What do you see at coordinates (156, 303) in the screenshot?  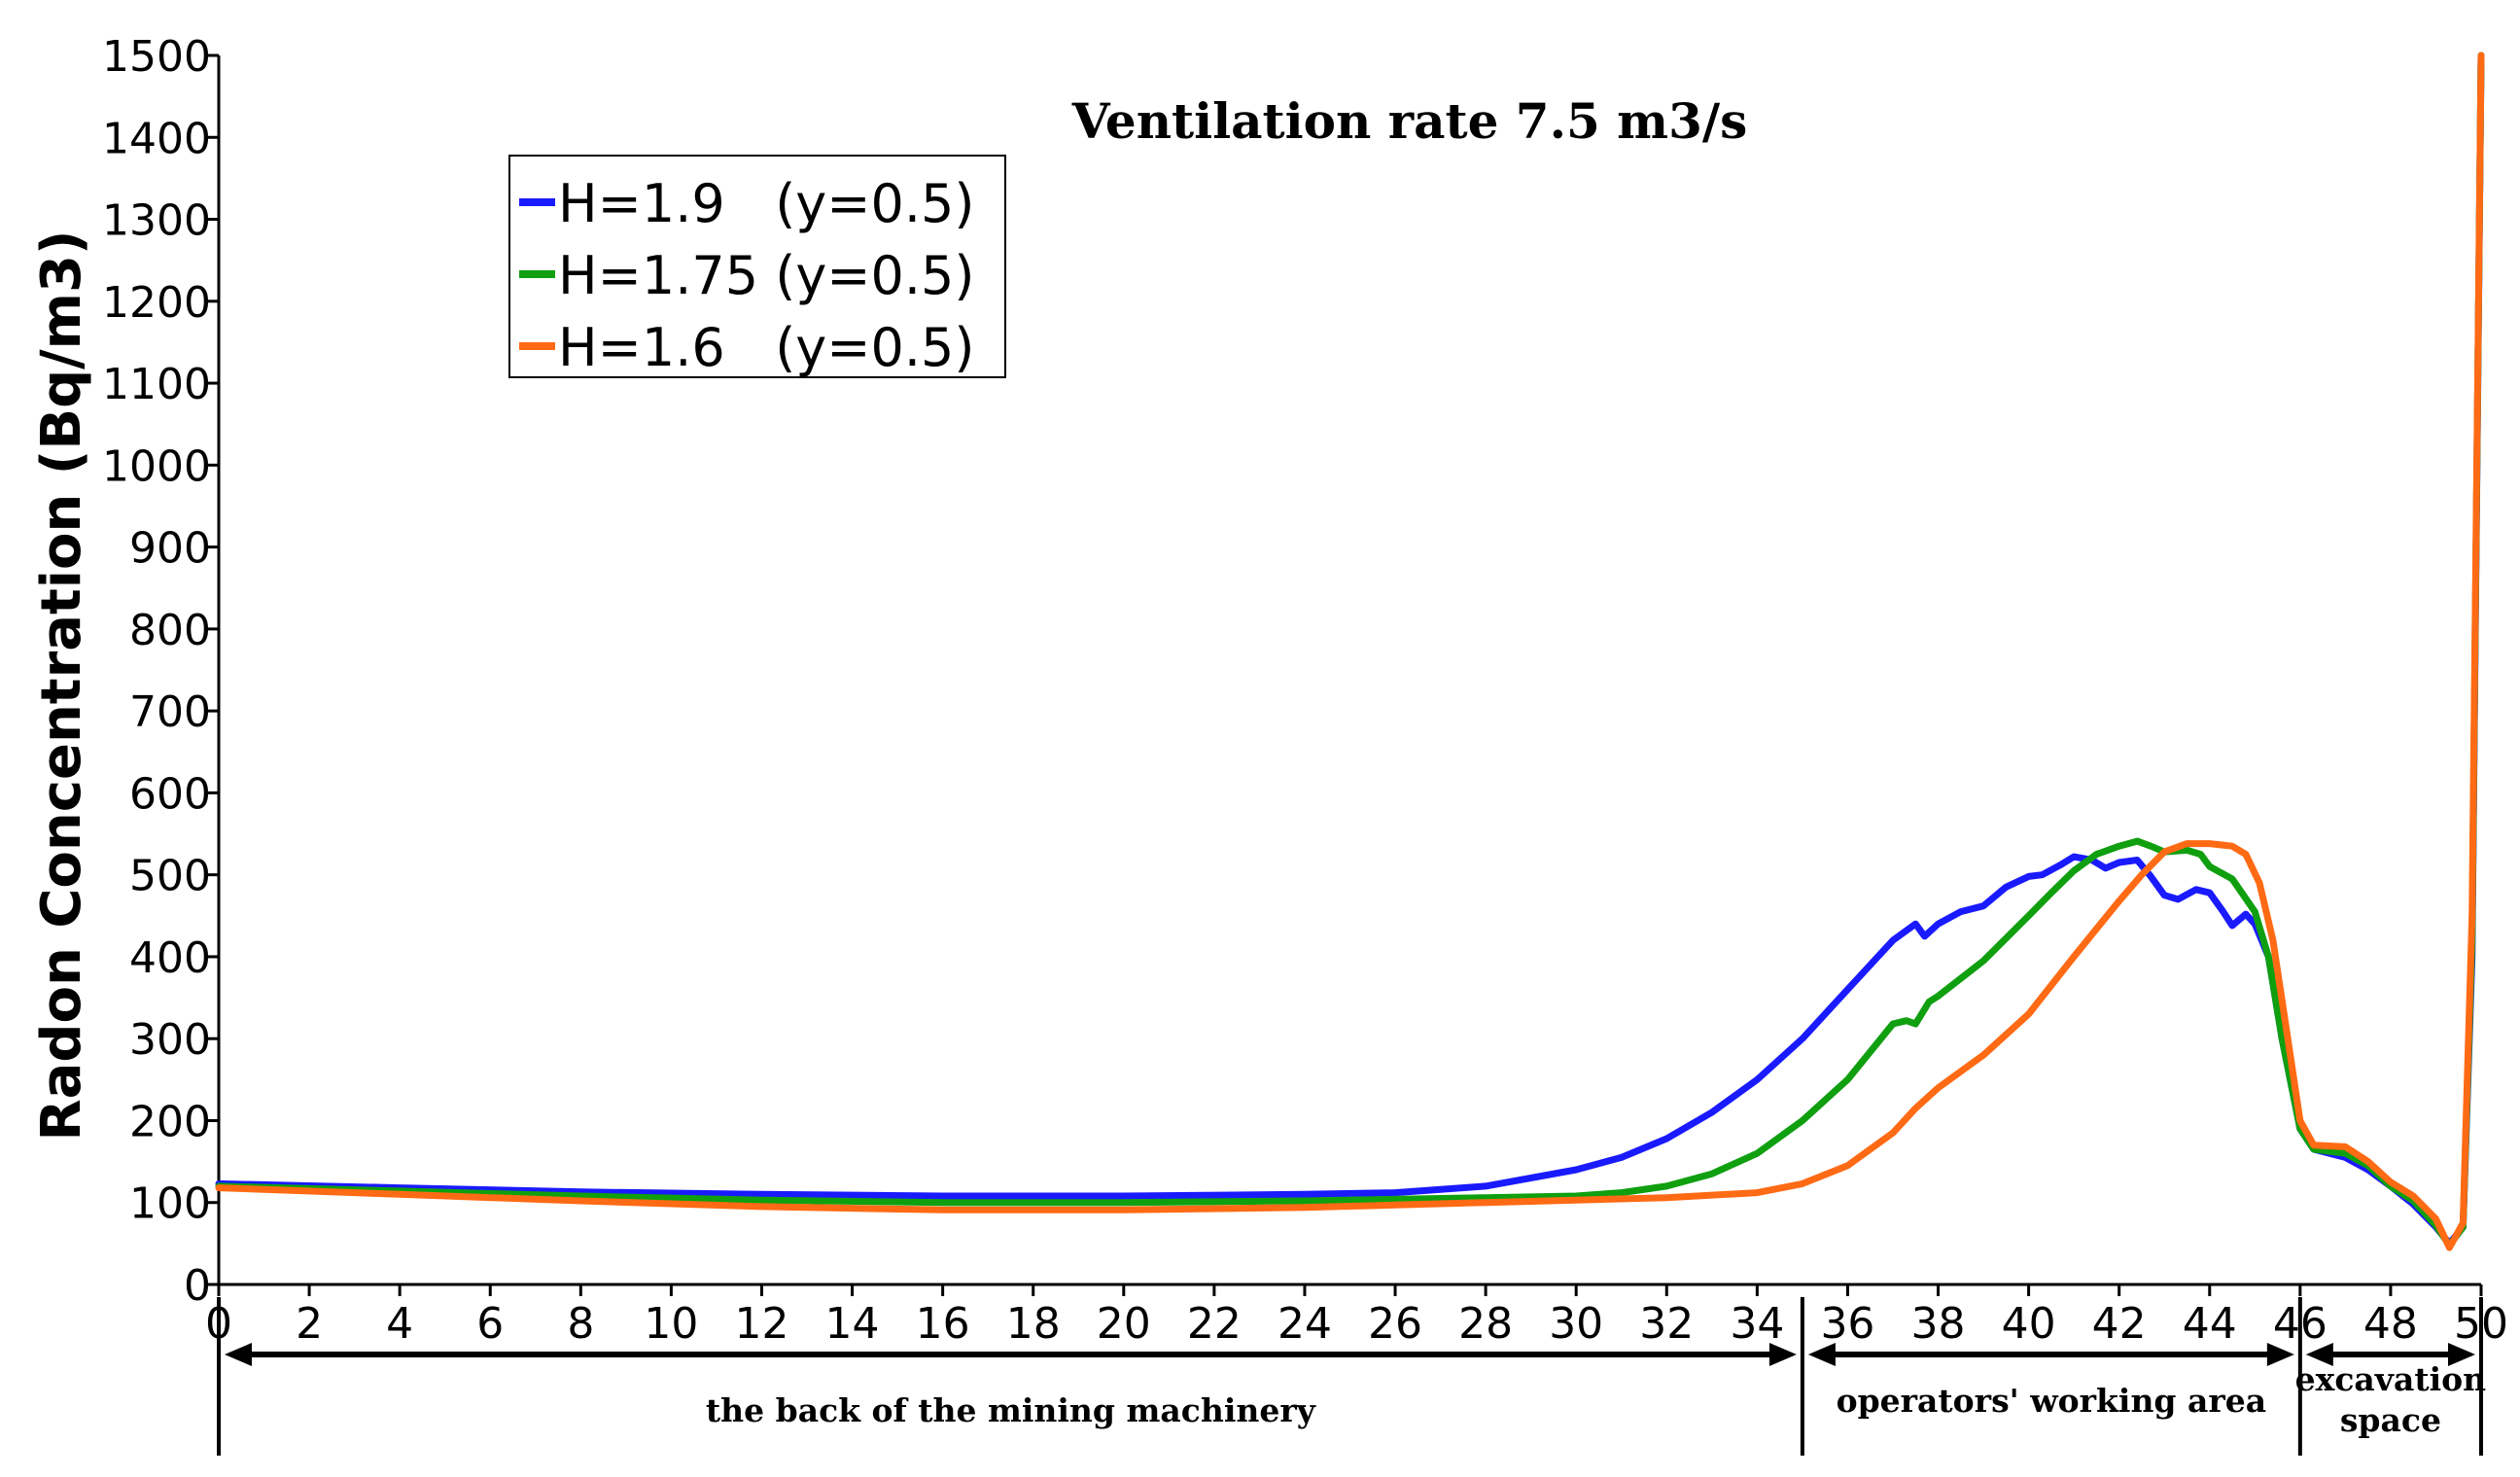 I see `y-tick-label: 1200` at bounding box center [156, 303].